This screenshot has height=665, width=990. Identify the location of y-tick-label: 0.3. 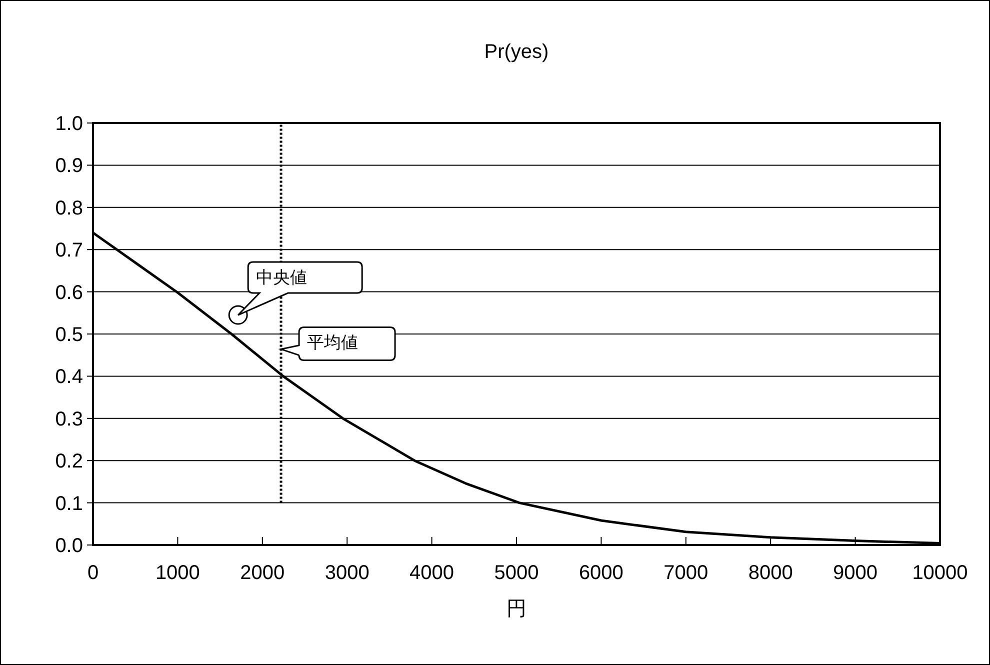
(69, 419).